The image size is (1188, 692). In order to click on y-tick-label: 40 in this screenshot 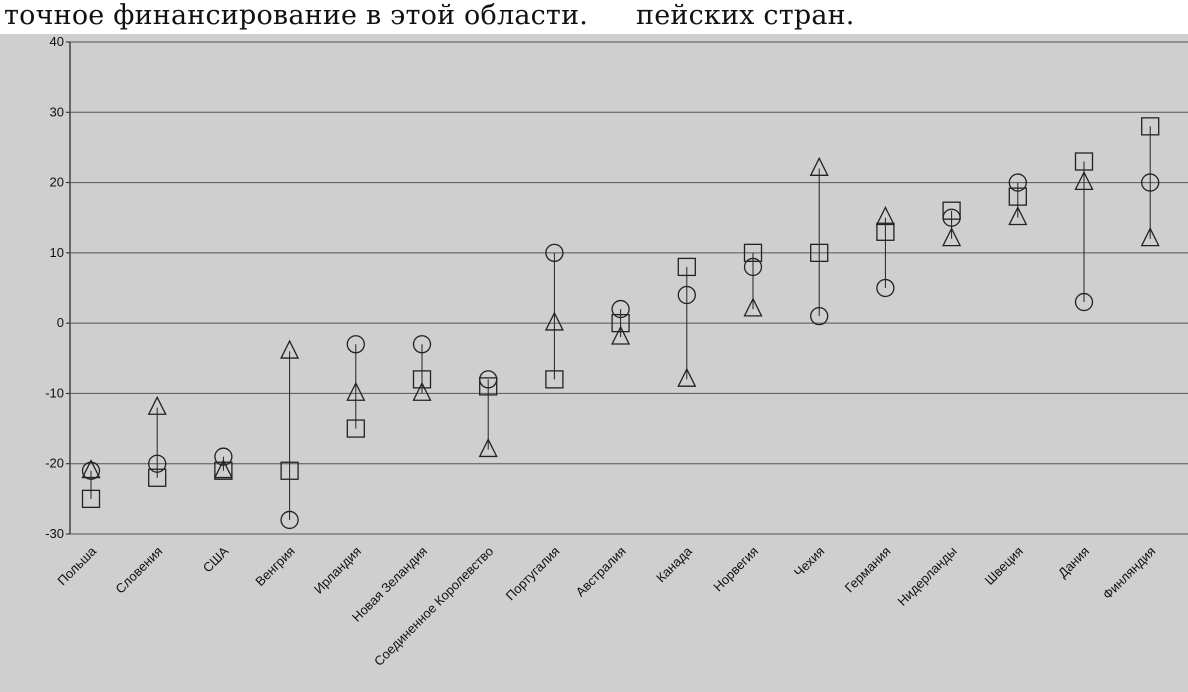, I will do `click(57, 41)`.